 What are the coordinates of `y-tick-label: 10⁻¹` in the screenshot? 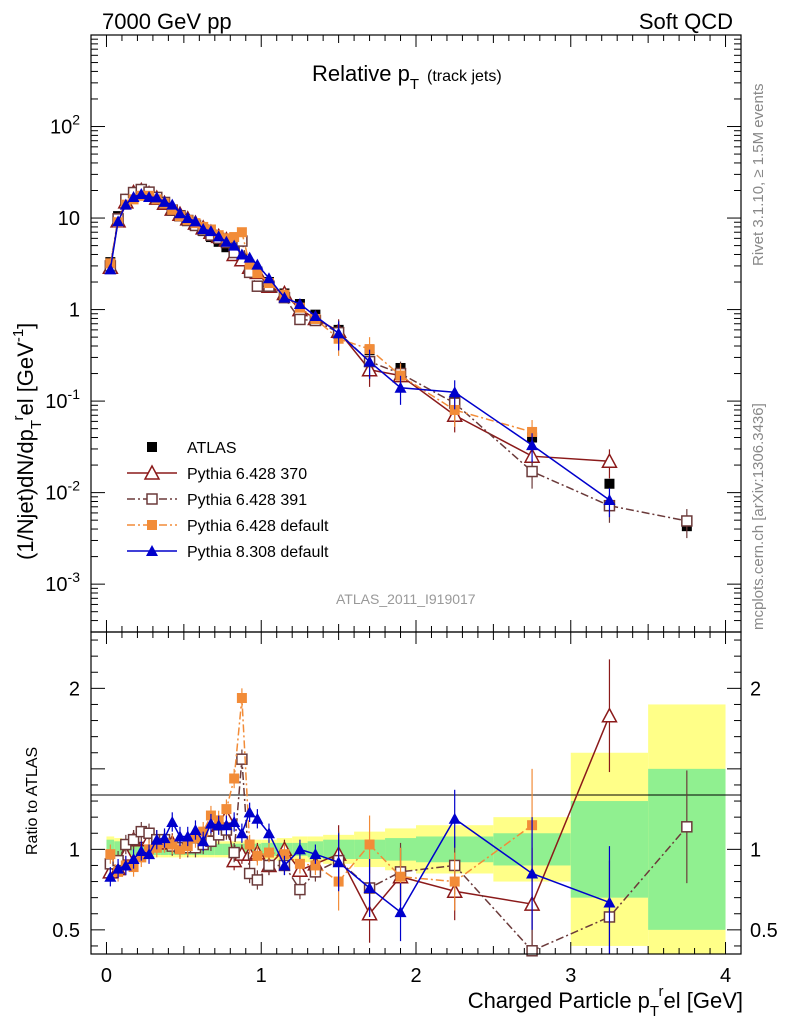 It's located at (62, 399).